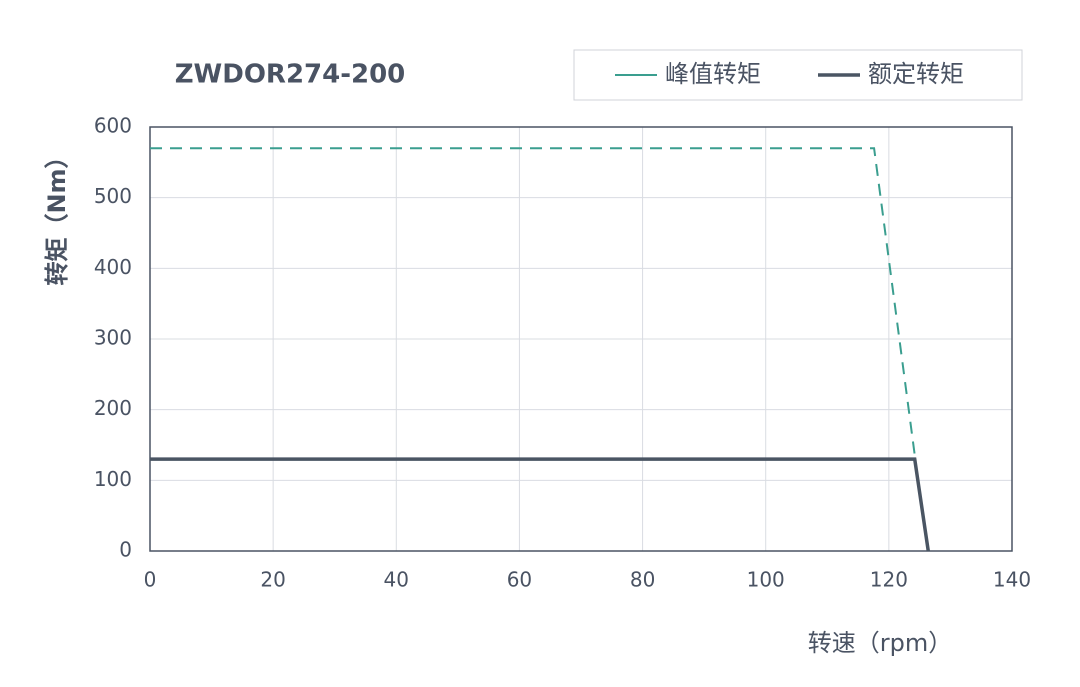  I want to click on x-tick-label: 100, so click(766, 580).